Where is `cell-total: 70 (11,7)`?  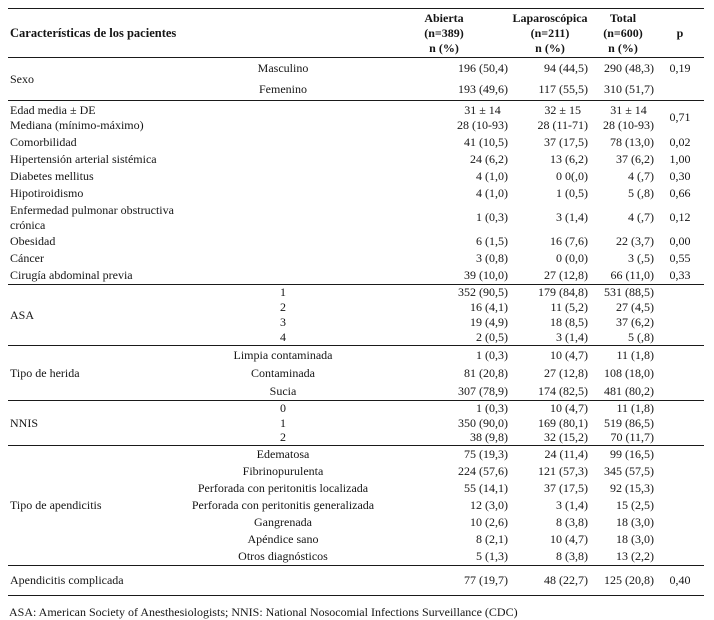 cell-total: 70 (11,7) is located at coordinates (623, 437).